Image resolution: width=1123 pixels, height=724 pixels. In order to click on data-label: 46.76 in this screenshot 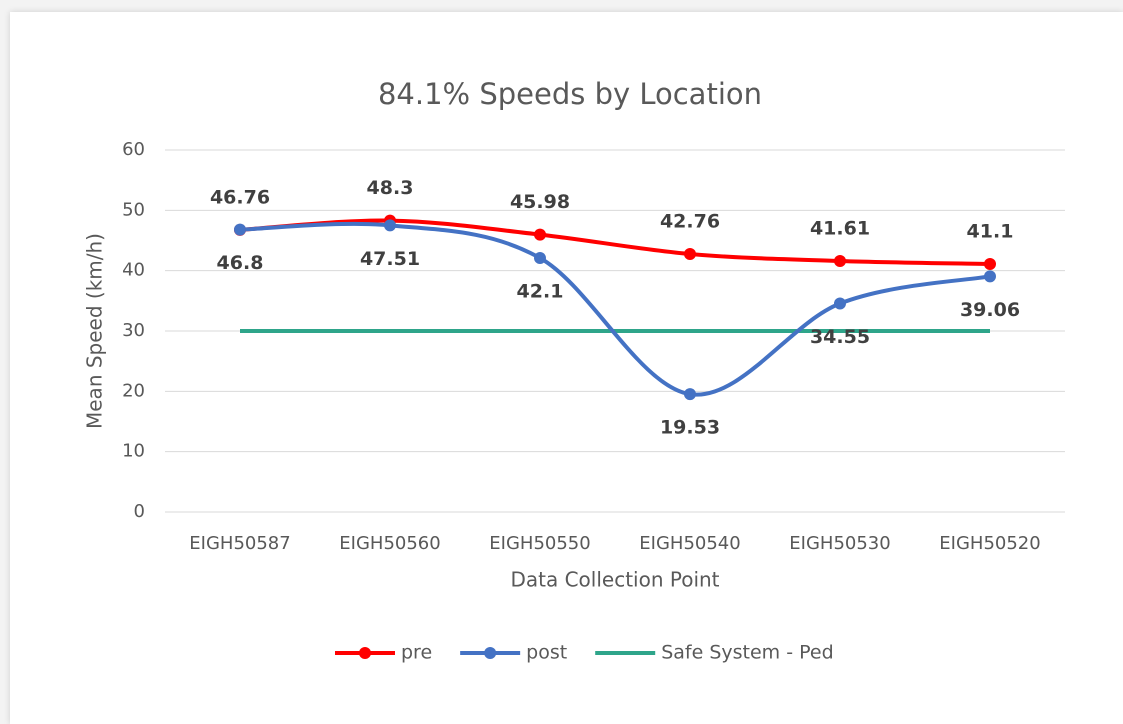, I will do `click(240, 197)`.